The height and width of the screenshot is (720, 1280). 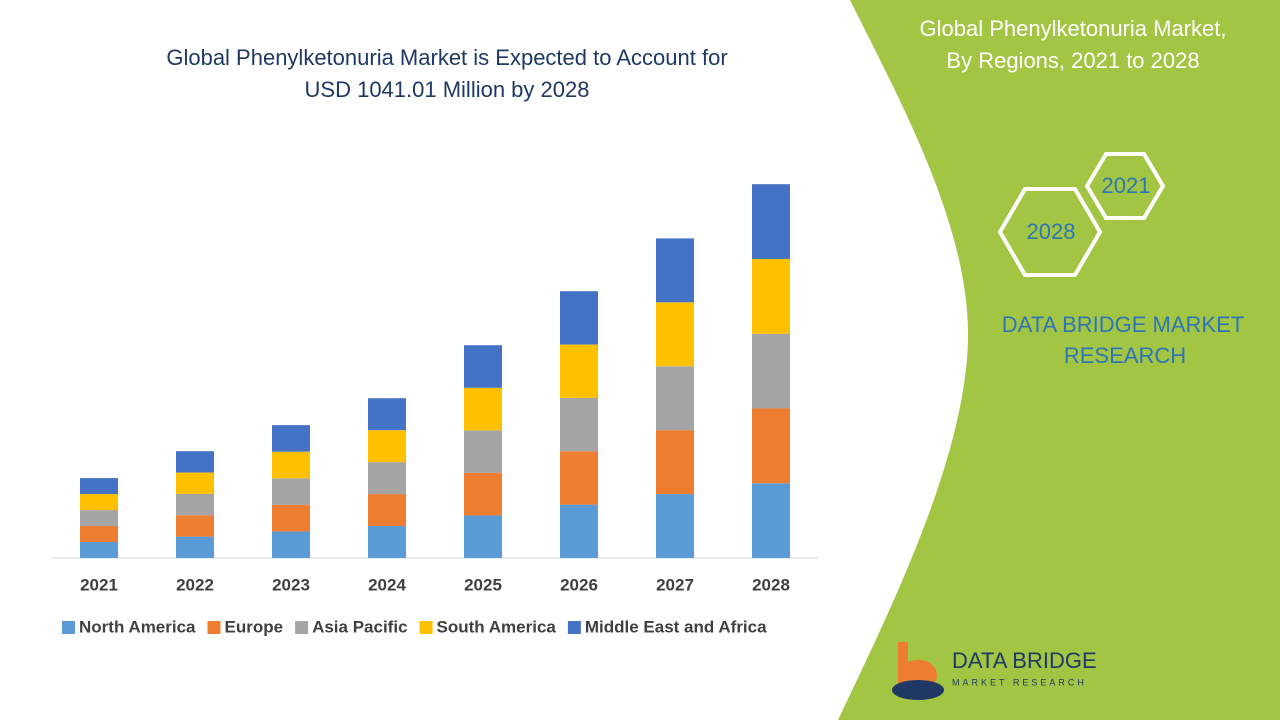 What do you see at coordinates (497, 626) in the screenshot?
I see `legend-label: South America` at bounding box center [497, 626].